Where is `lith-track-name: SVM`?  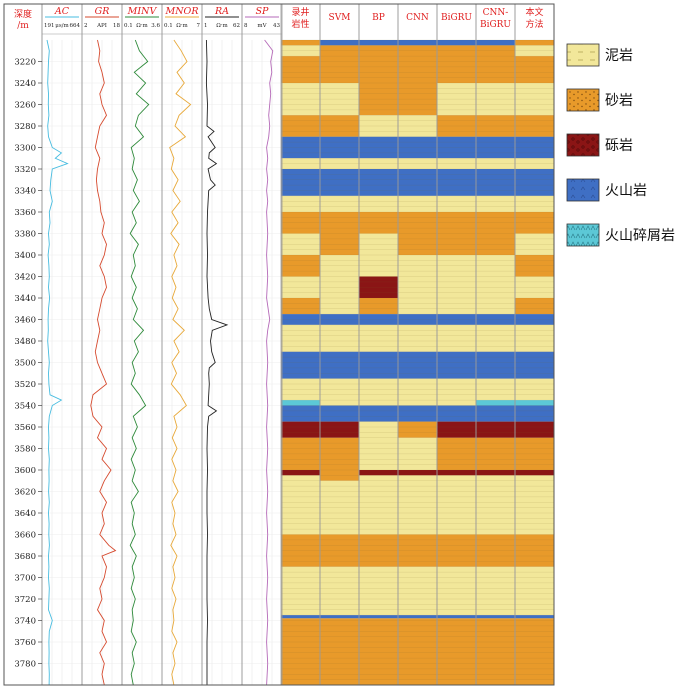
lith-track-name: SVM is located at coordinates (340, 18).